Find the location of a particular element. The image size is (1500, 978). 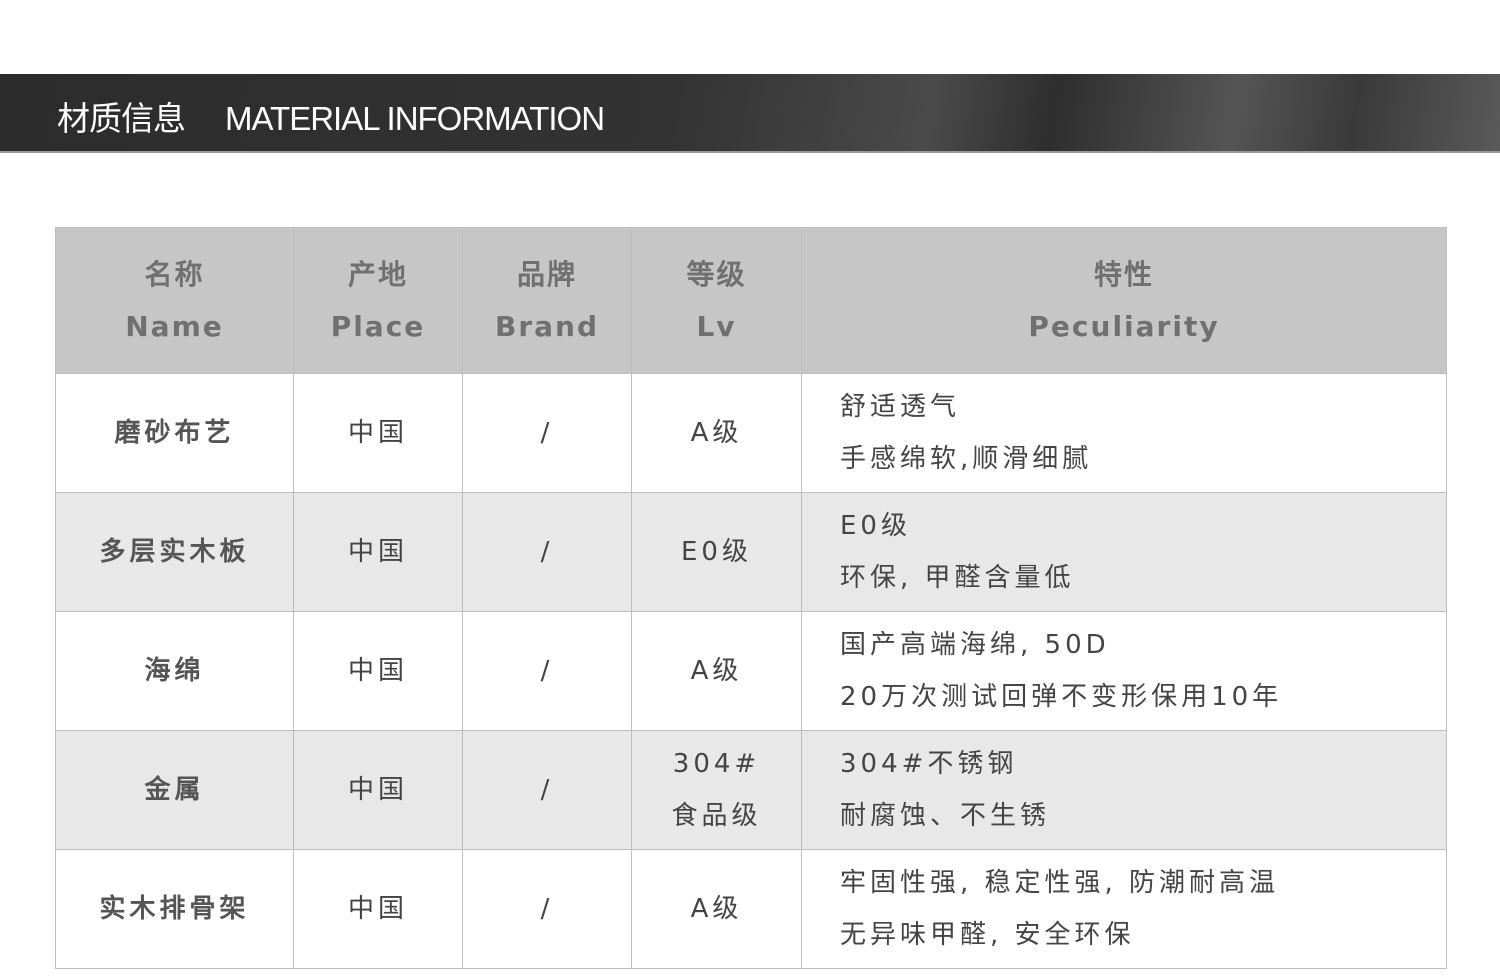

header-brand: 品牌 Brand is located at coordinates (547, 300).